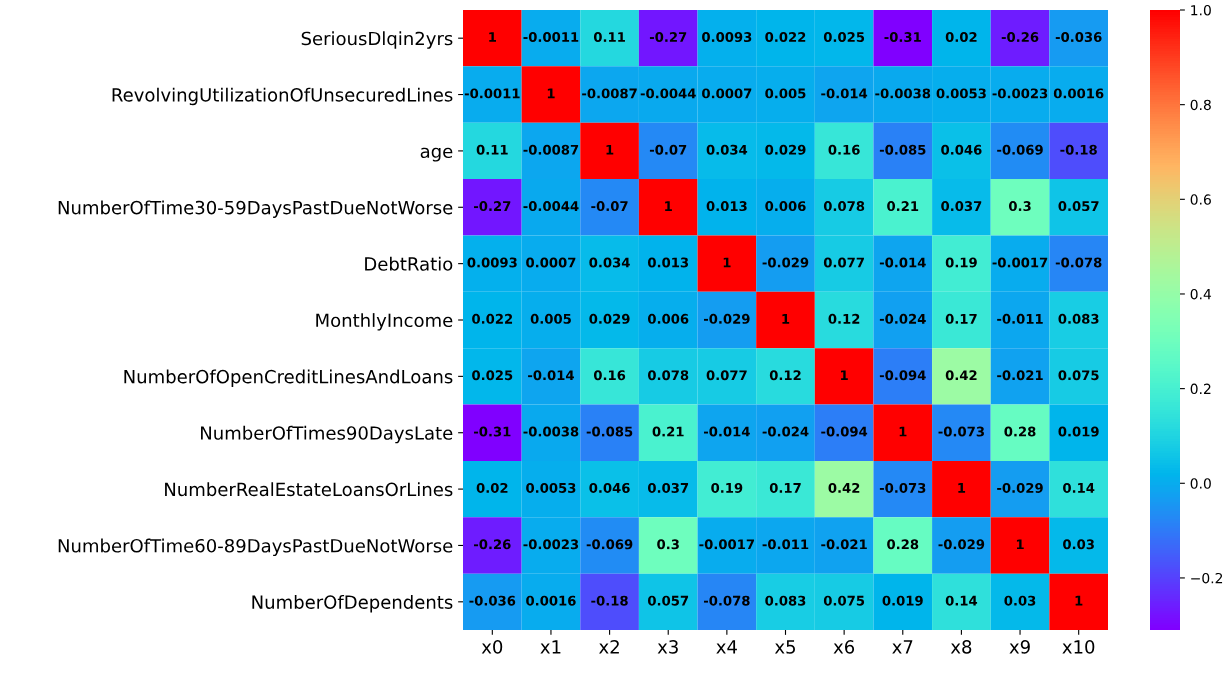  What do you see at coordinates (844, 487) in the screenshot?
I see `data-label: 0.42` at bounding box center [844, 487].